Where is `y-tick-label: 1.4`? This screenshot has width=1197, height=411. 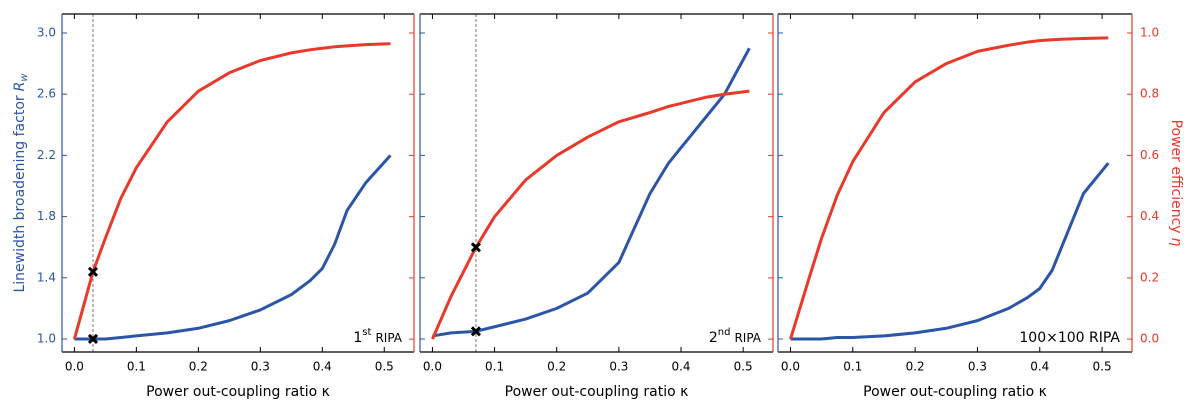
y-tick-label: 1.4 is located at coordinates (46, 277).